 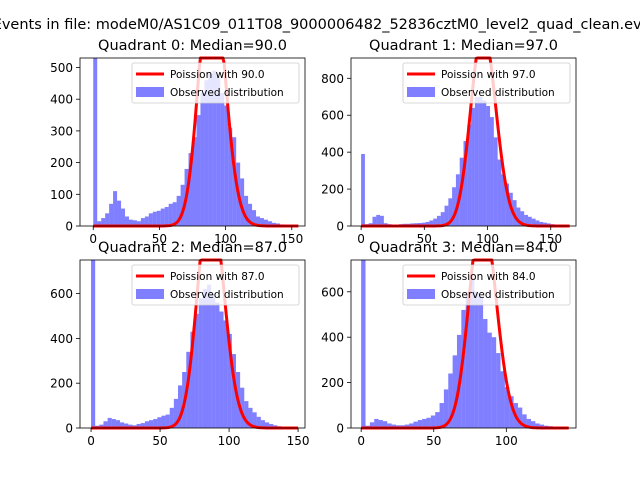 What do you see at coordinates (215, 285) in the screenshot?
I see `legend-box` at bounding box center [215, 285].